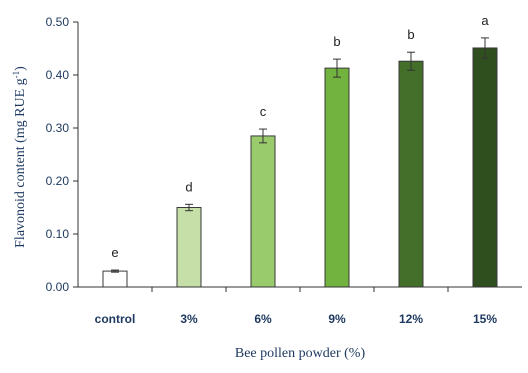 The height and width of the screenshot is (373, 528). I want to click on significance-letter: e, so click(114, 252).